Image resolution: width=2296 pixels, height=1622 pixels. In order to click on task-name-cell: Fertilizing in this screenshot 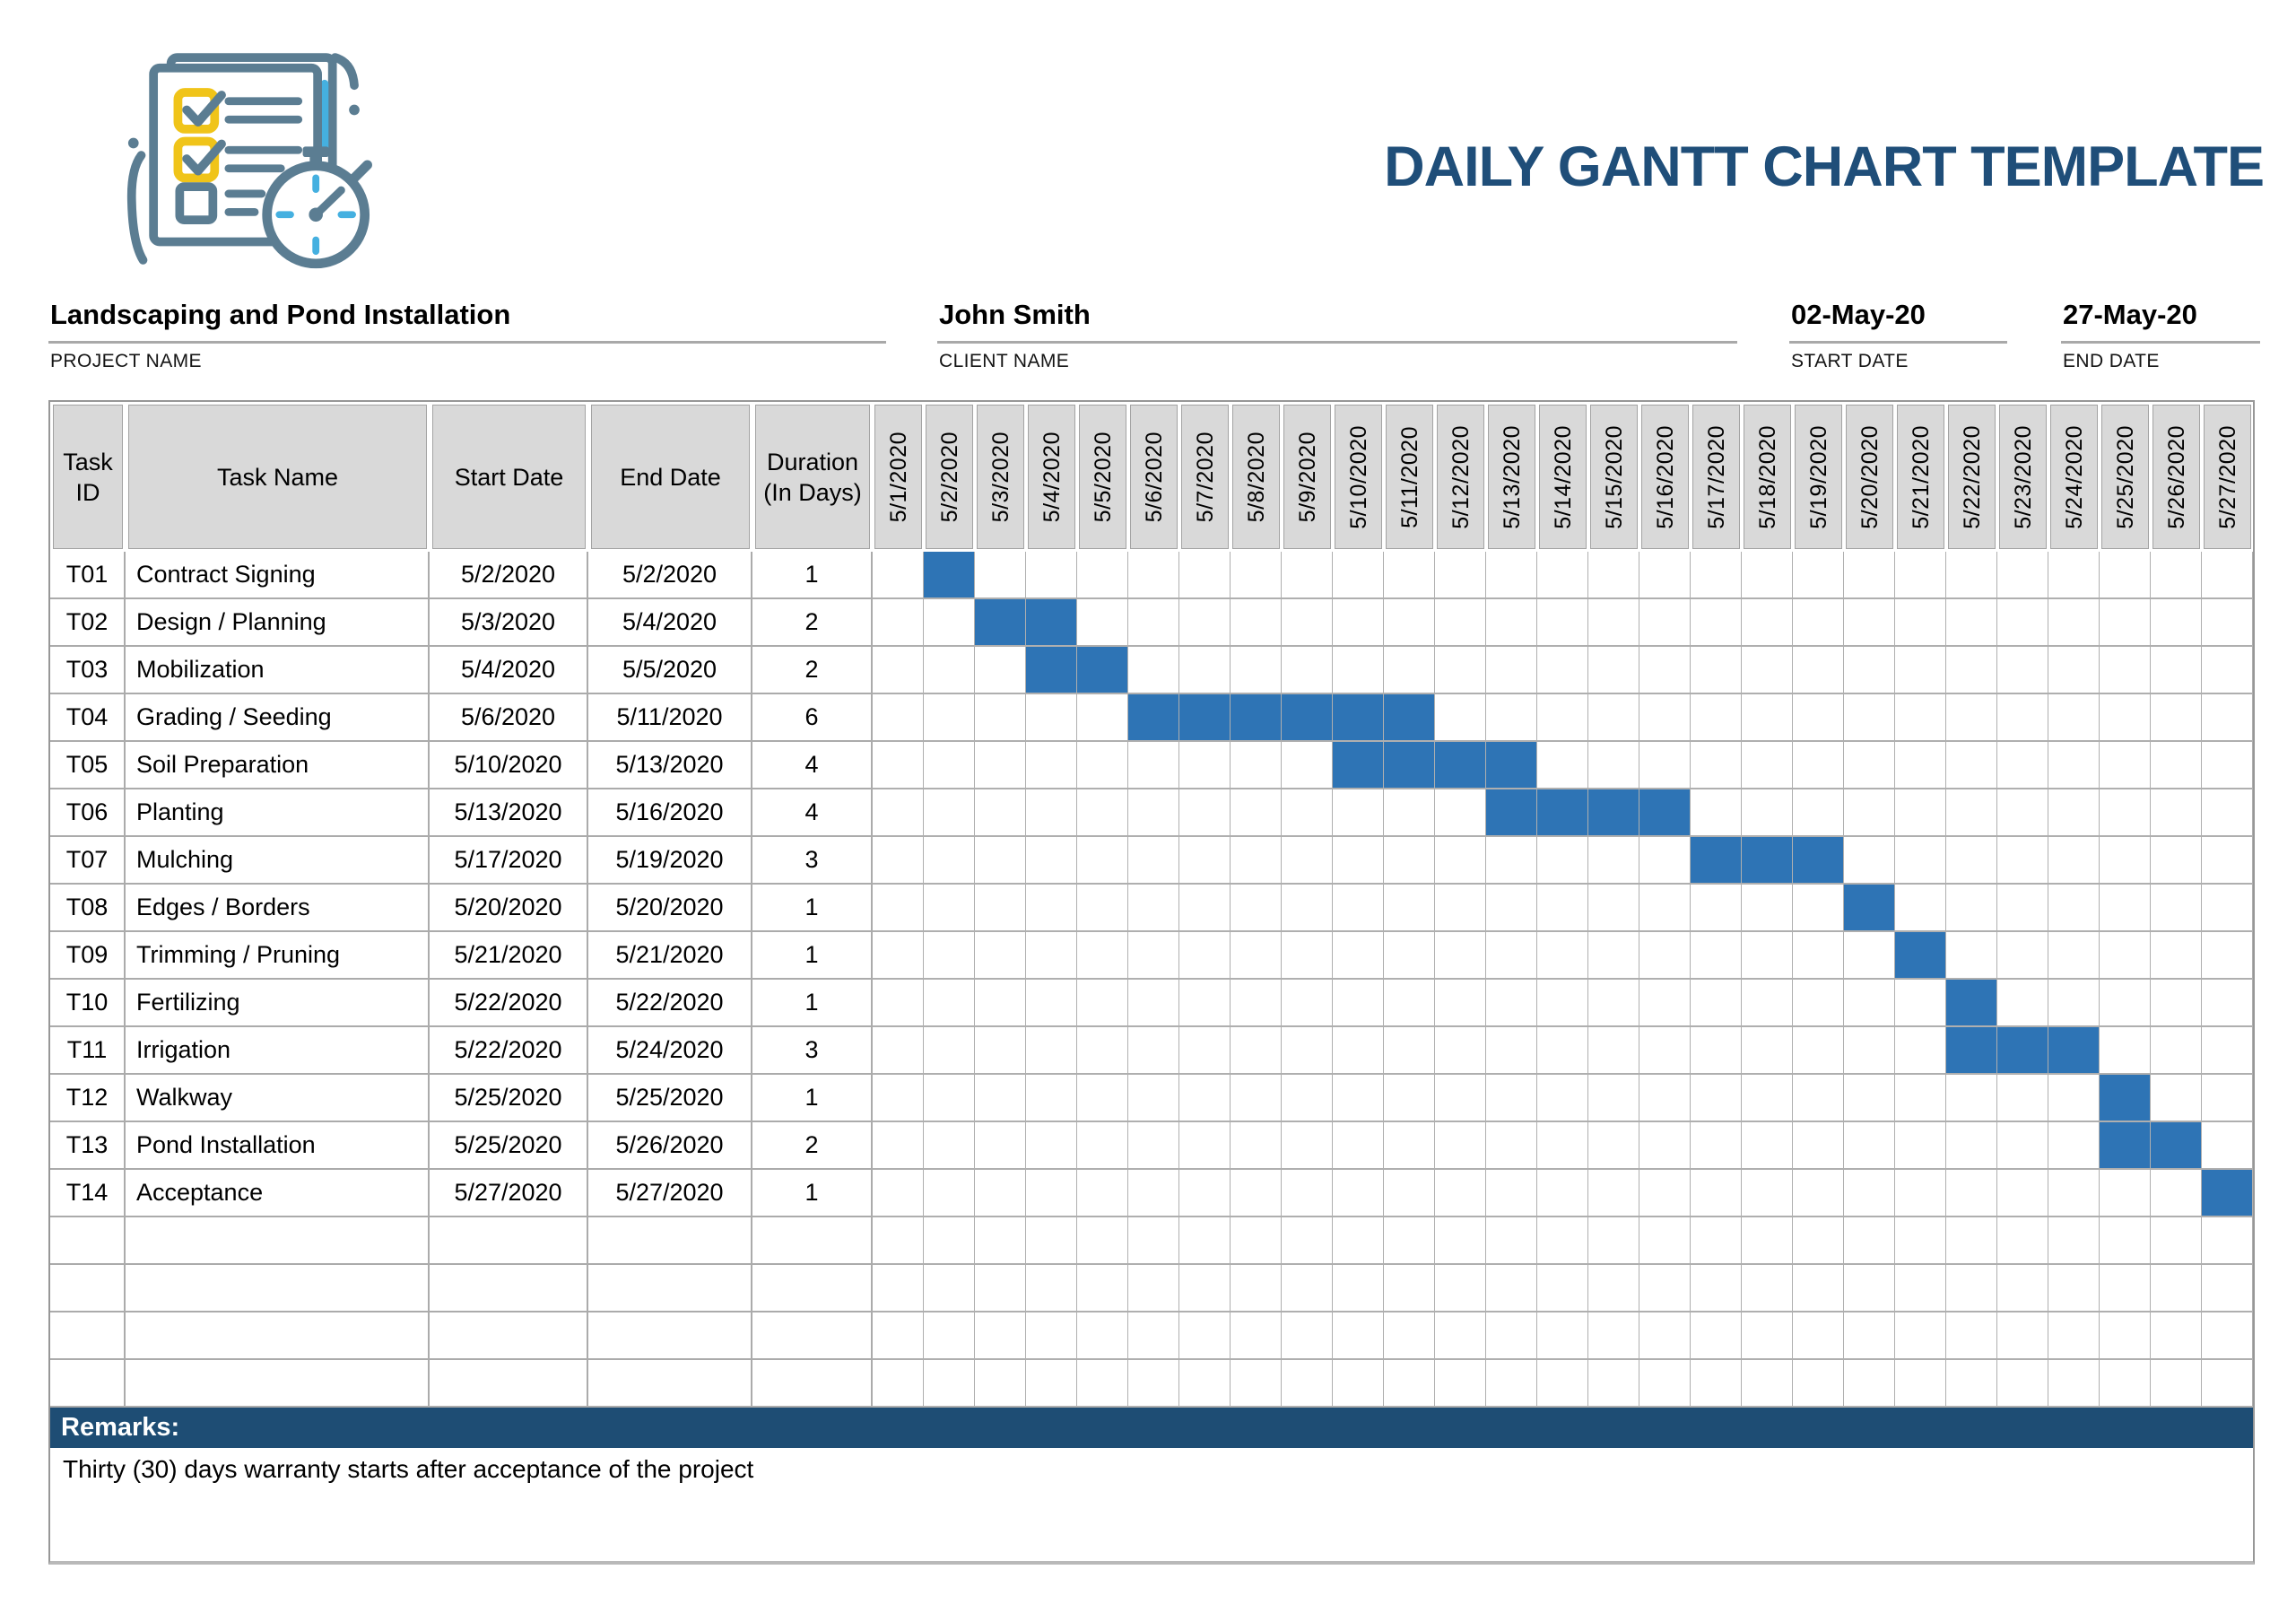, I will do `click(278, 1003)`.